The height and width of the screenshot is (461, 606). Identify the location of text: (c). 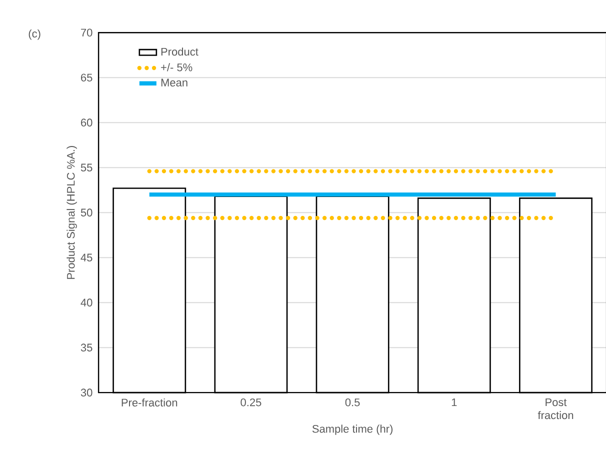
(34, 34).